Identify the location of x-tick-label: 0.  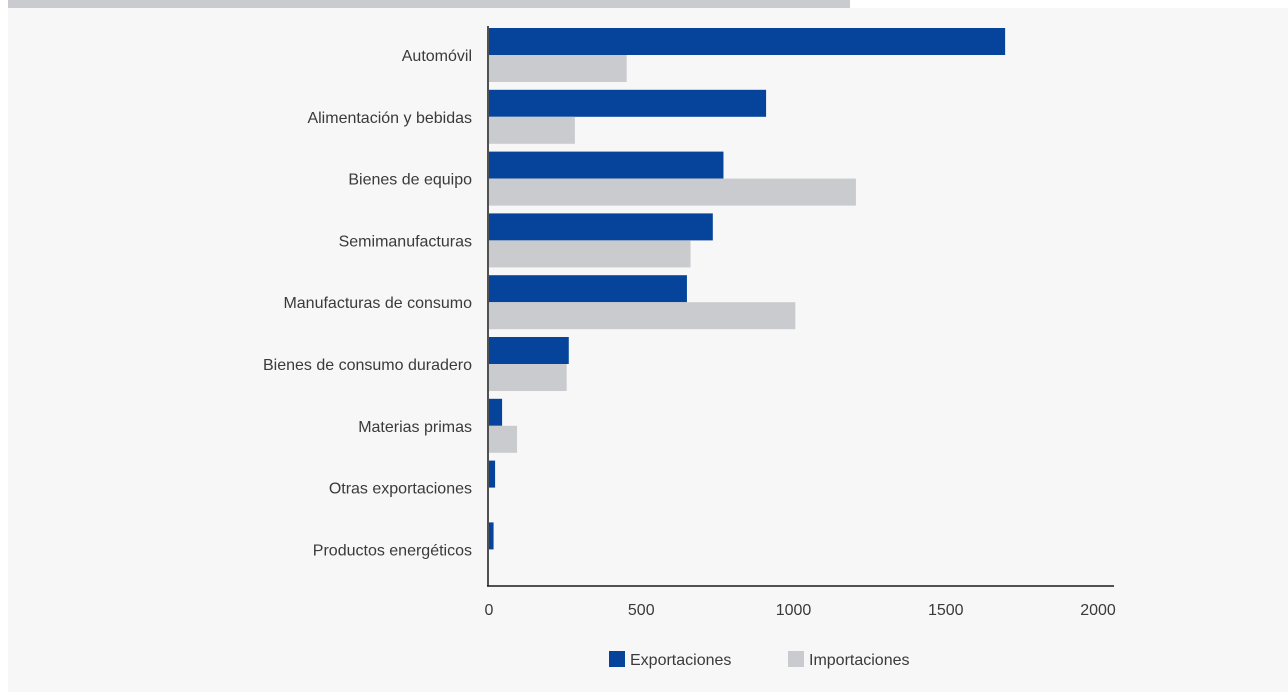
(489, 610).